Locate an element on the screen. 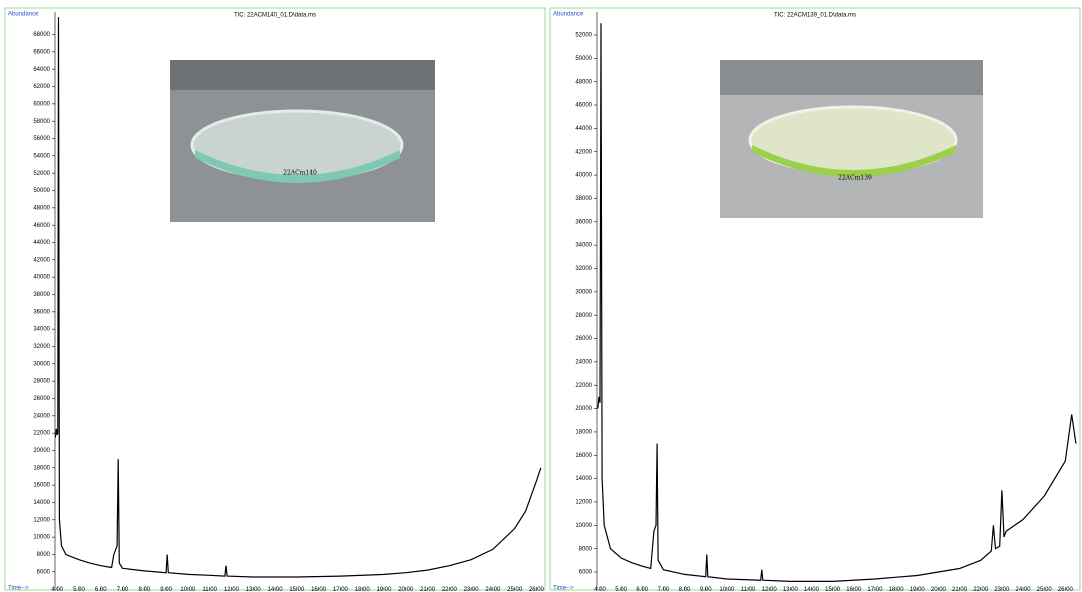 The image size is (1082, 592). y-tick-label: 58000 is located at coordinates (41, 122).